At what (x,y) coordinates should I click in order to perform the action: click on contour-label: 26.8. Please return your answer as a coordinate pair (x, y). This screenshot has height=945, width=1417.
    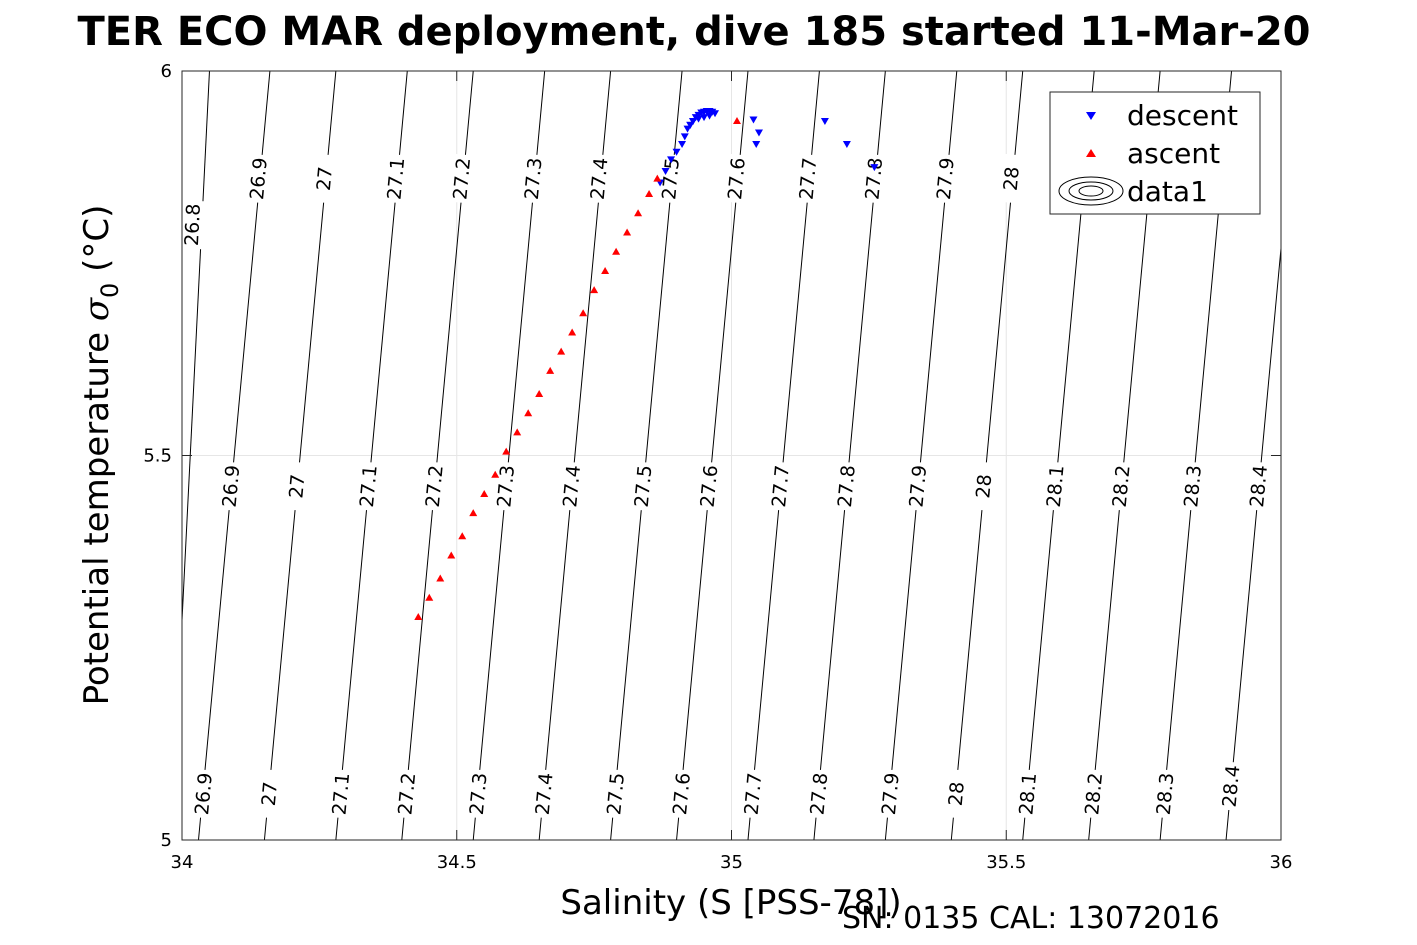
    Looking at the image, I should click on (193, 224).